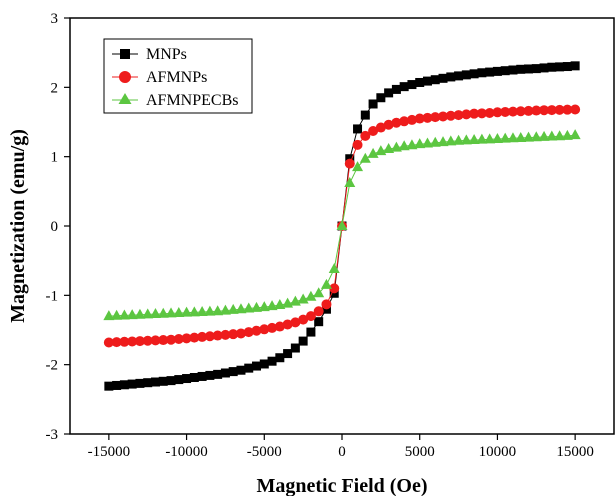 The height and width of the screenshot is (496, 615). I want to click on x-axis-ticks: -15000 -10000 -5000 0 5000 10000 15000, so click(341, 447).